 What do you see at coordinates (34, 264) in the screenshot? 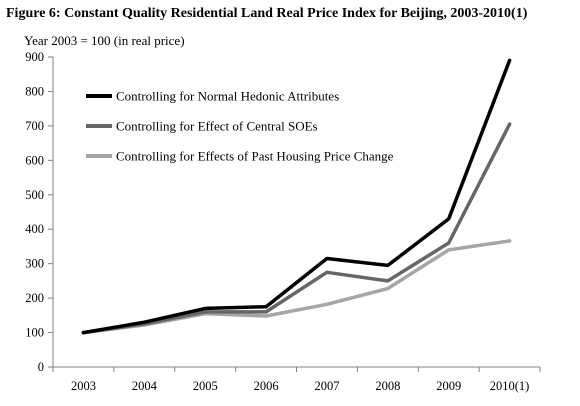
I see `y-tick-label: 300` at bounding box center [34, 264].